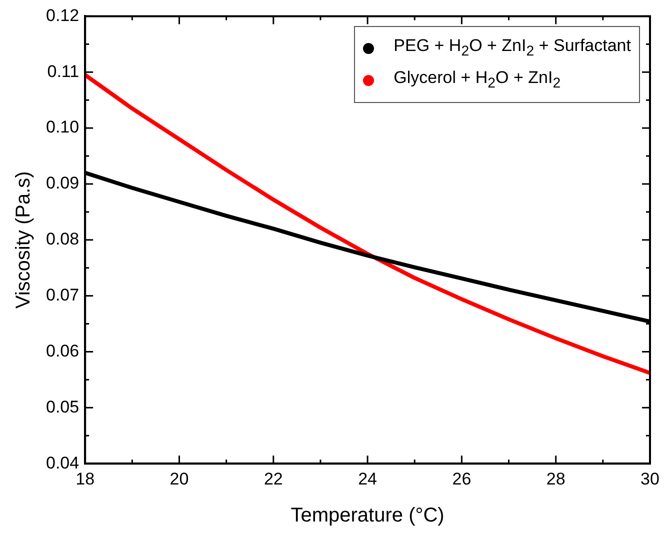 The width and height of the screenshot is (666, 536). What do you see at coordinates (512, 48) in the screenshot?
I see `legend-label: PEG + H$_{2}$O + ZnI$_{2}$ + Surfactant` at bounding box center [512, 48].